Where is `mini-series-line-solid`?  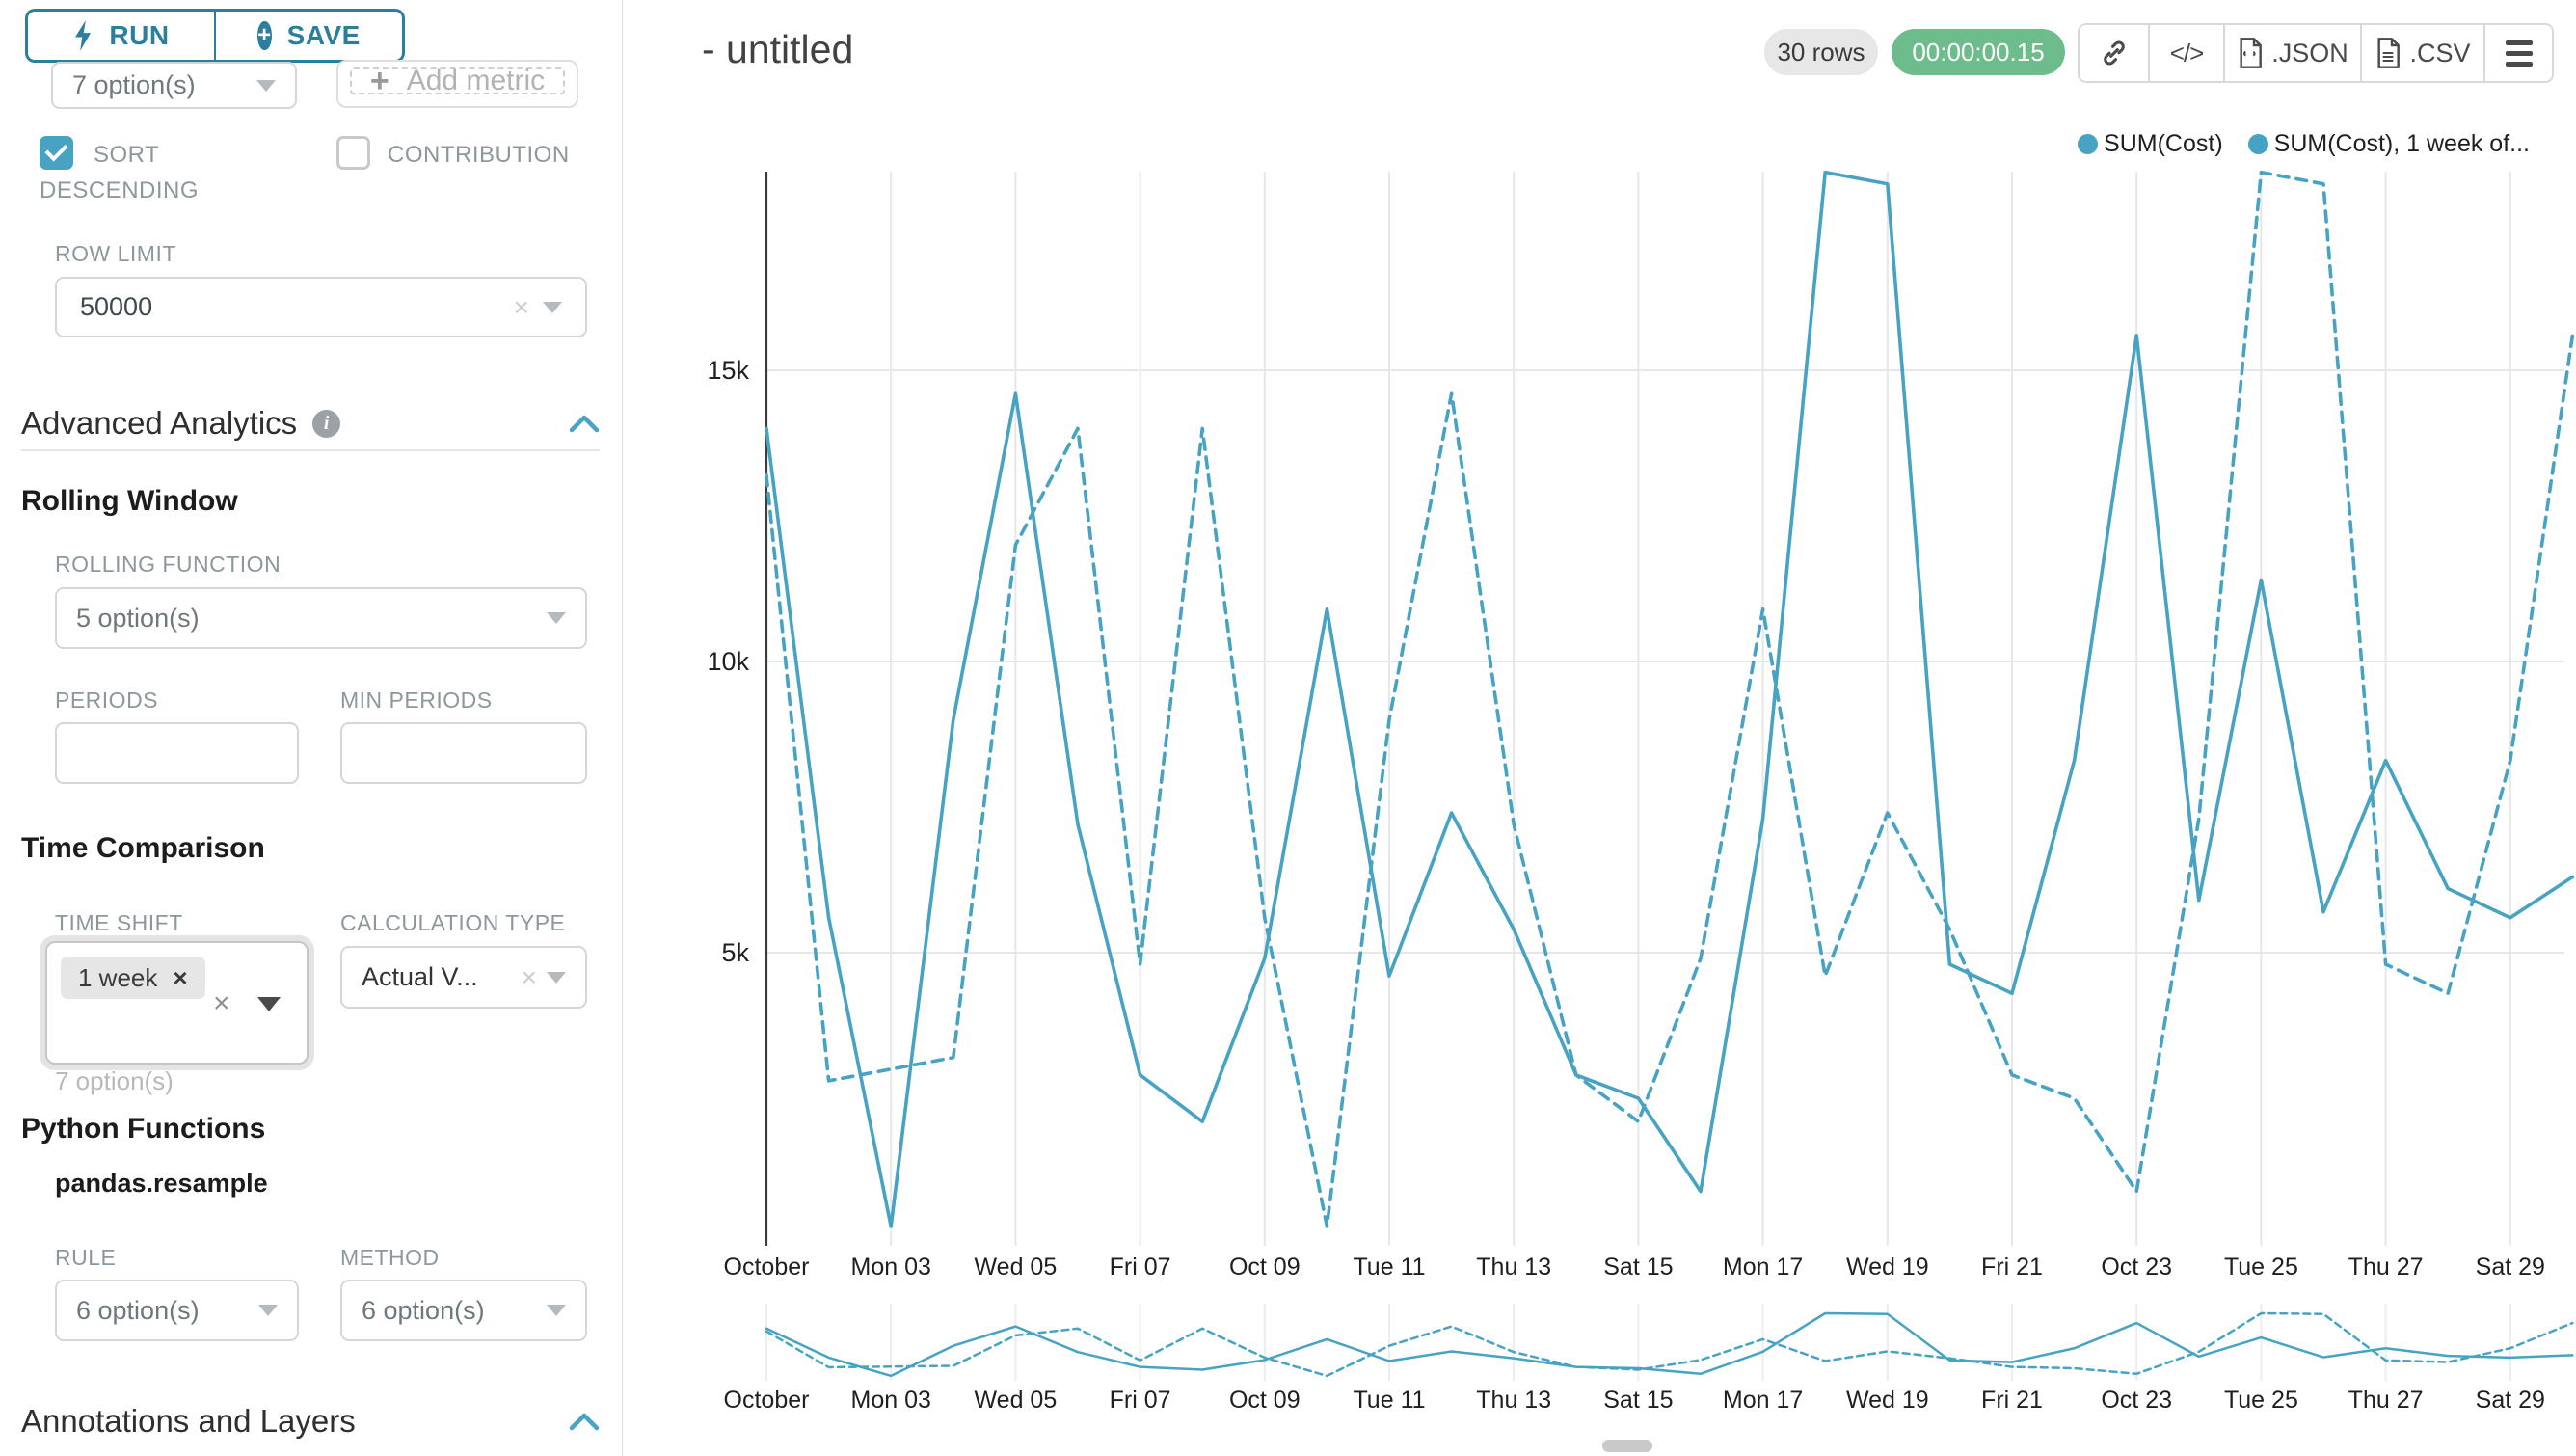 mini-series-line-solid is located at coordinates (1670, 1344).